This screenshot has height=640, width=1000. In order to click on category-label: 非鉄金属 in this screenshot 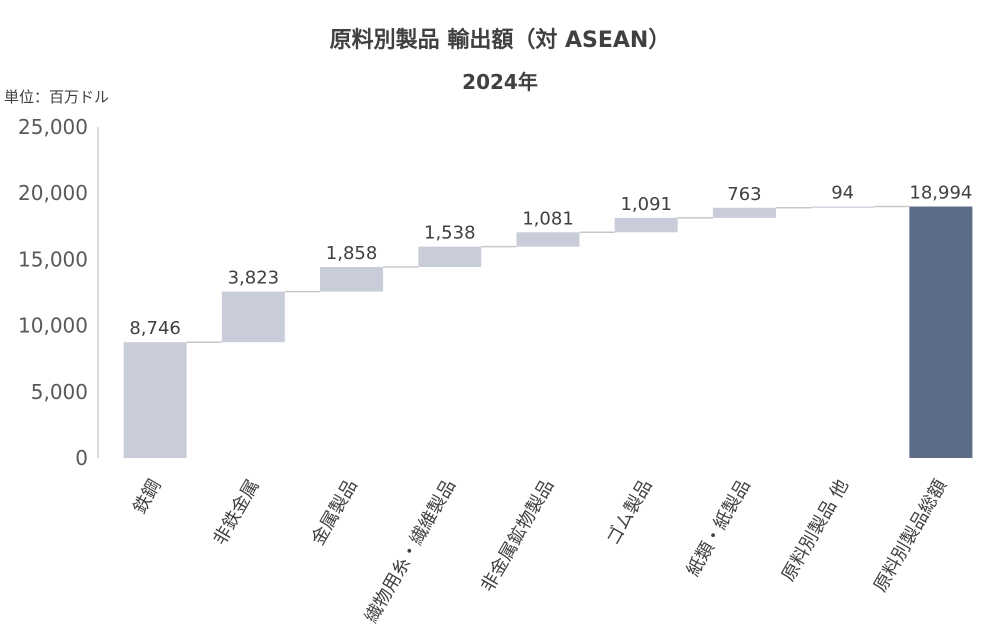, I will do `click(236, 512)`.